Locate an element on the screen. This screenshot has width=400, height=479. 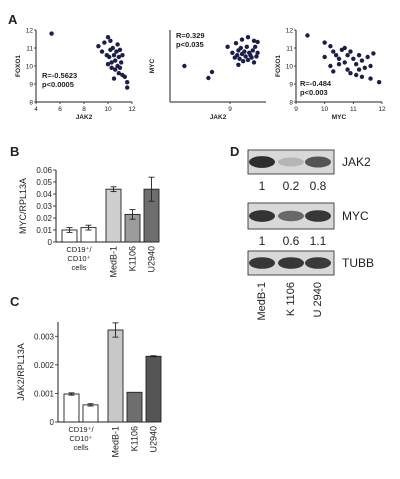
lane-label: U 2940 is located at coordinates (318, 299).